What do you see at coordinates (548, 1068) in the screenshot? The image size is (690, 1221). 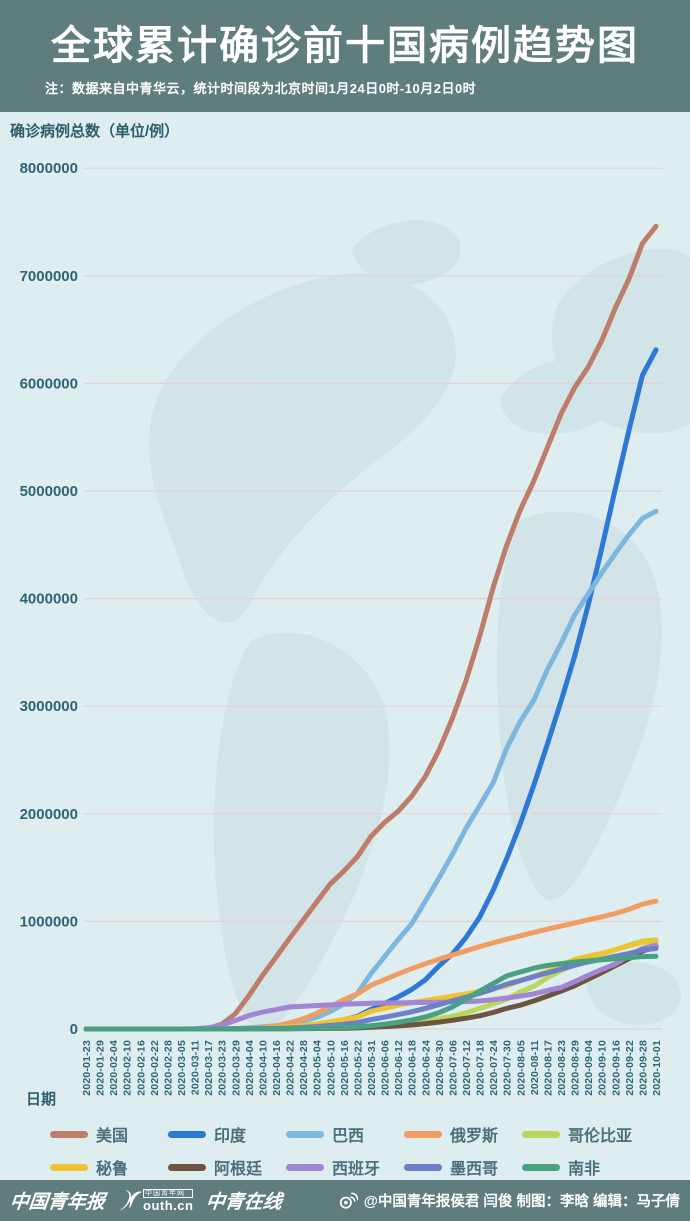 I see `x-tick-label: 2020-08-17` at bounding box center [548, 1068].